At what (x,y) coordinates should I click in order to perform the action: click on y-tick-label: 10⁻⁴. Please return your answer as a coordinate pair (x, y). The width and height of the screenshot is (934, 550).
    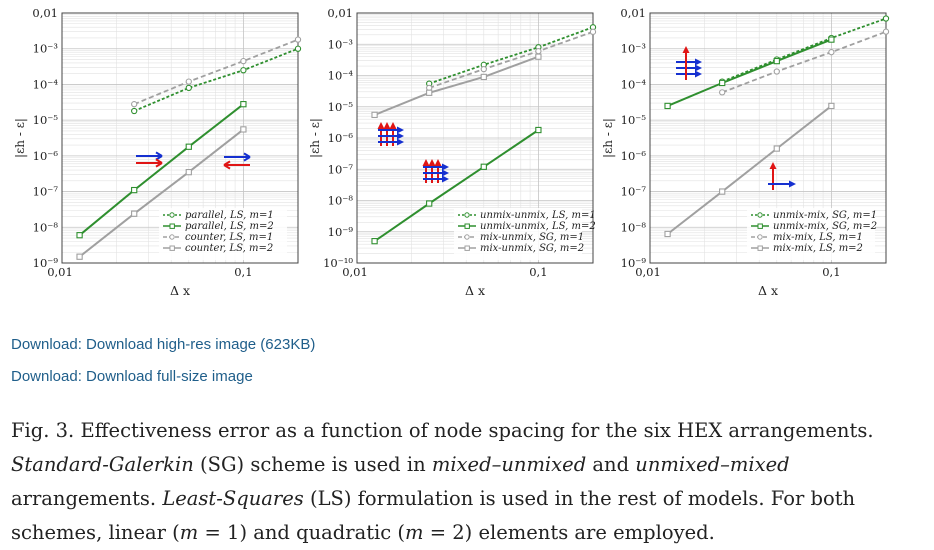
    Looking at the image, I should click on (341, 76).